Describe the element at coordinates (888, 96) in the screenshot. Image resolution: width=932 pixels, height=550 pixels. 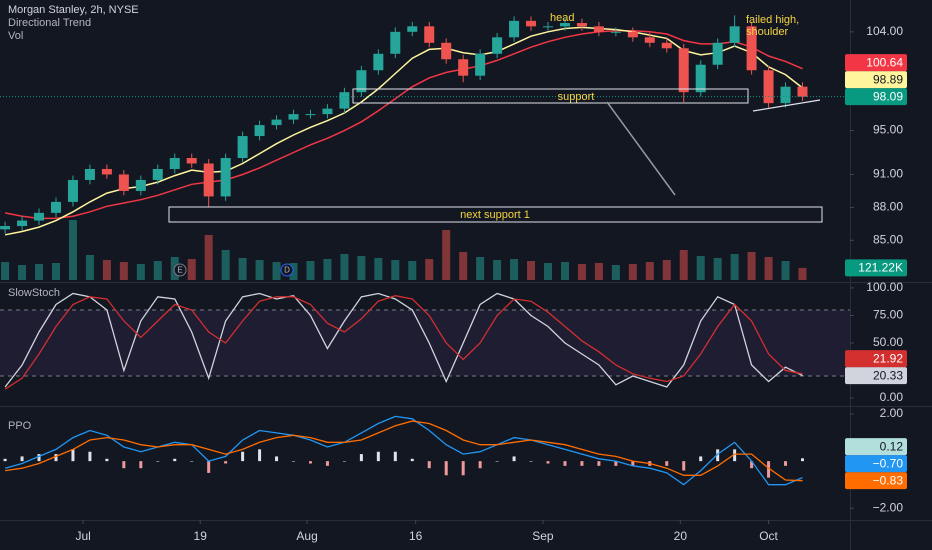
I see `last-value-label: 98.09` at that location.